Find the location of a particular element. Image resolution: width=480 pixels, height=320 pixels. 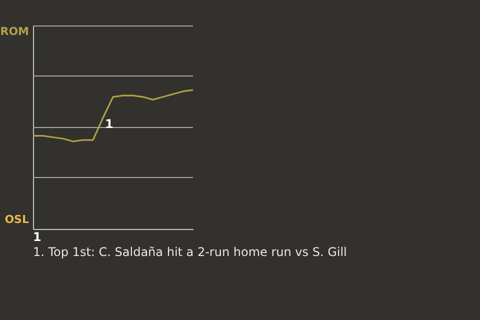

text: ROM is located at coordinates (14, 31).